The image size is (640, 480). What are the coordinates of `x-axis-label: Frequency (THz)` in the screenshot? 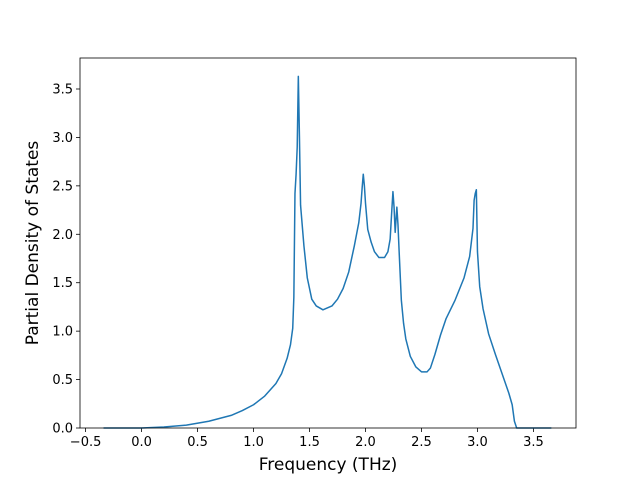 It's located at (328, 465).